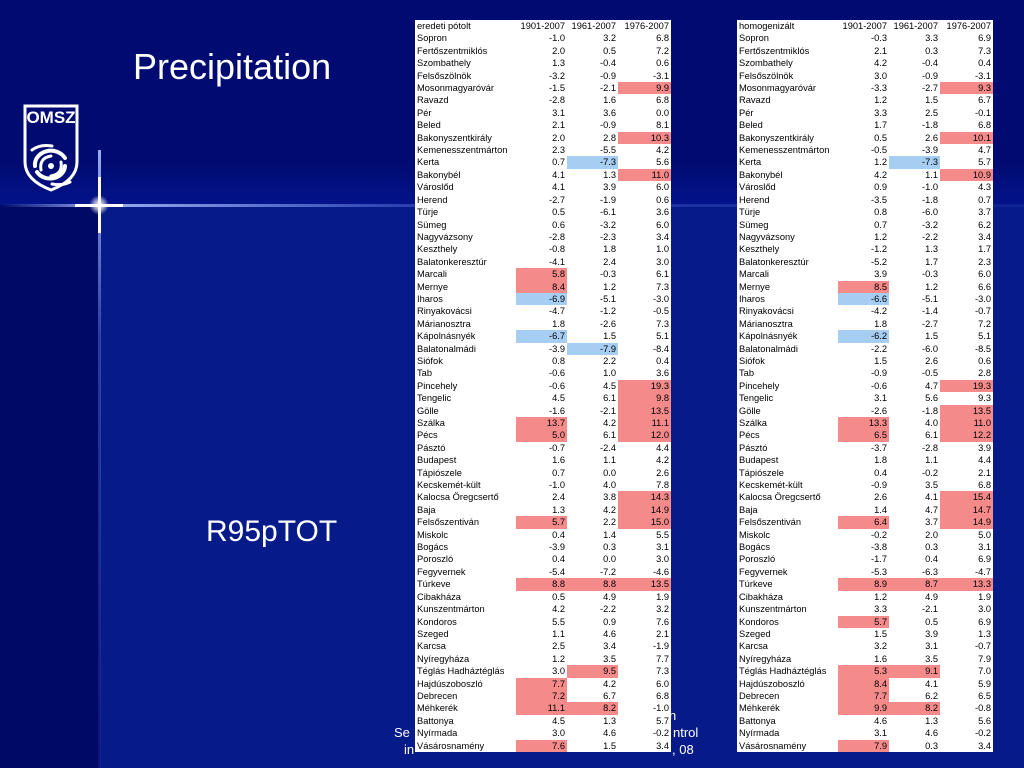  Describe the element at coordinates (766, 75) in the screenshot. I see `station-name-cell: Felsőszölnök` at that location.